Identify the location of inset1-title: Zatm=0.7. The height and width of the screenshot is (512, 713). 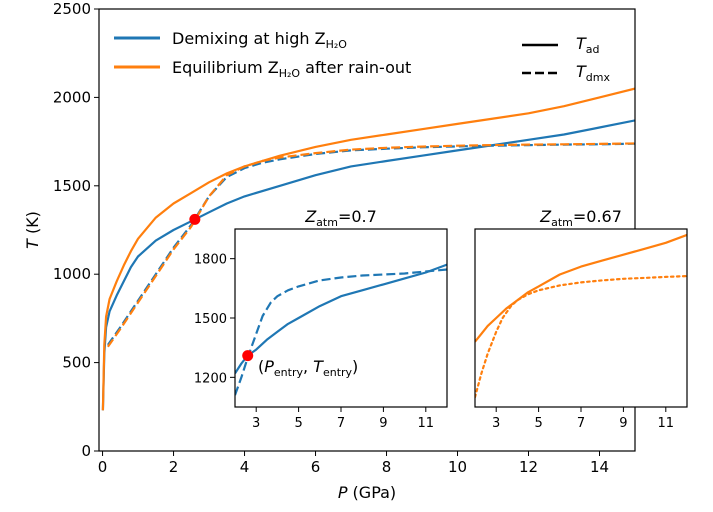
(340, 218).